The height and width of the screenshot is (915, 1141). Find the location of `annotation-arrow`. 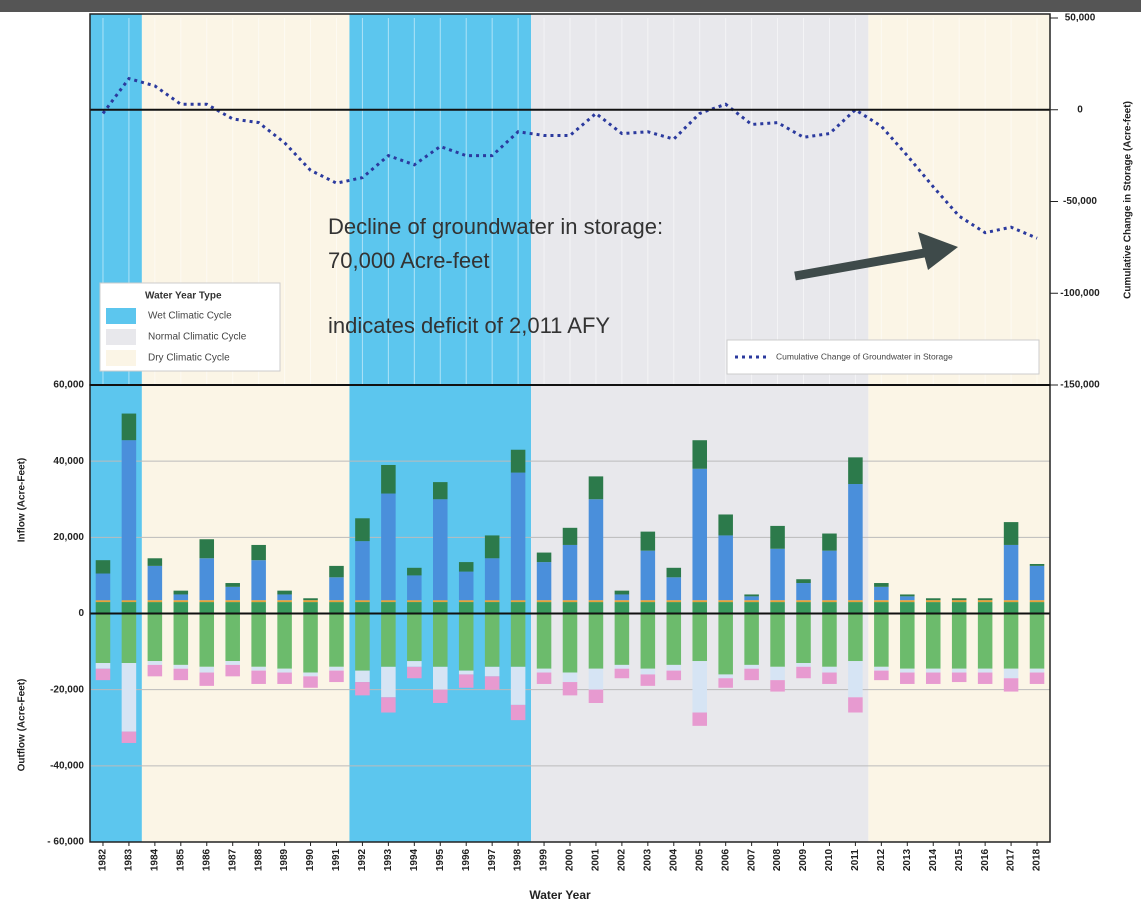

annotation-arrow is located at coordinates (876, 256).